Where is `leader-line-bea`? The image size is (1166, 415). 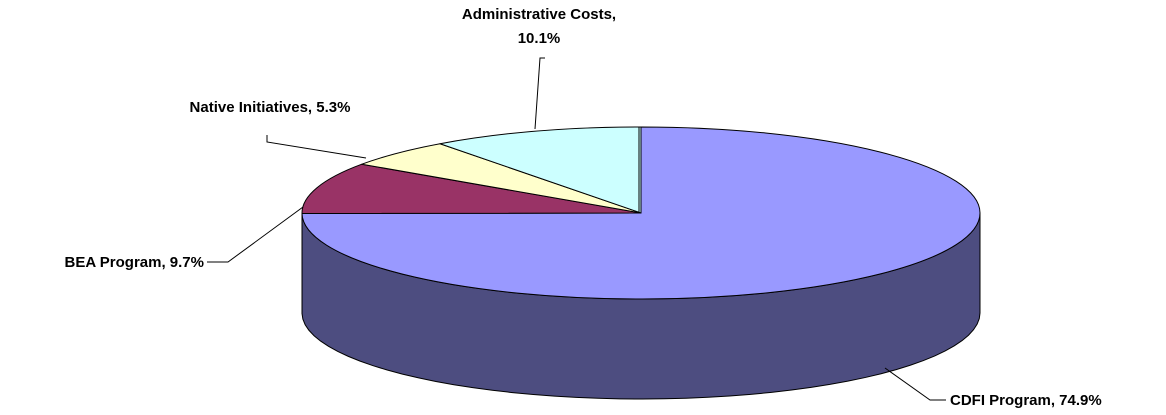
leader-line-bea is located at coordinates (255, 234).